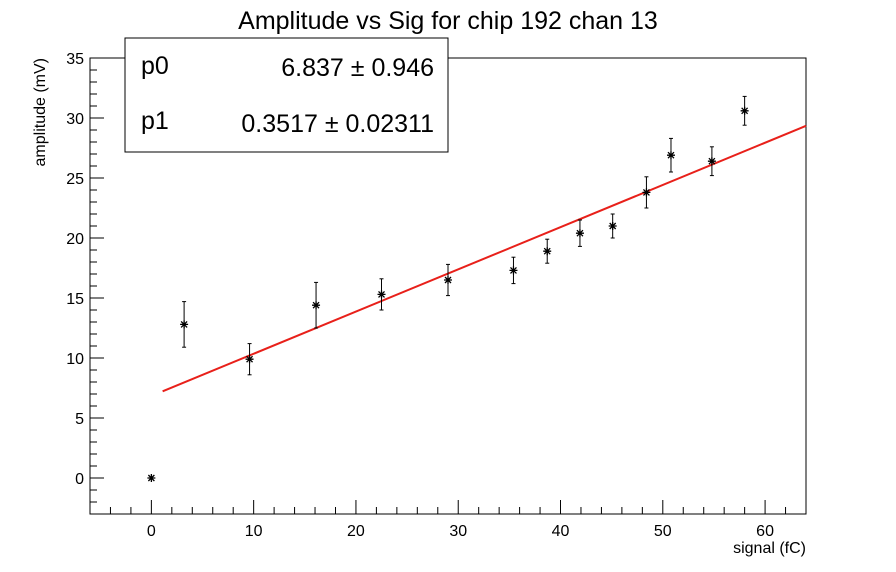 This screenshot has height=572, width=896. Describe the element at coordinates (40, 112) in the screenshot. I see `y-axis-label: amplitude (mV)` at that location.